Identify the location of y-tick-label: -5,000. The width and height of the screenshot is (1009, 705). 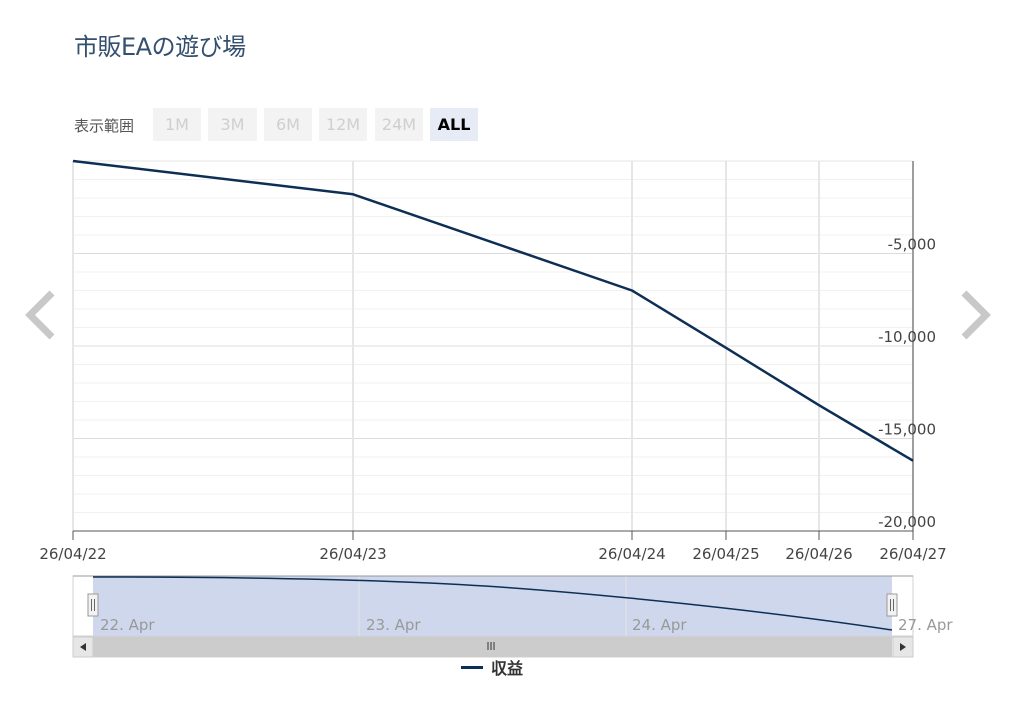
(912, 245).